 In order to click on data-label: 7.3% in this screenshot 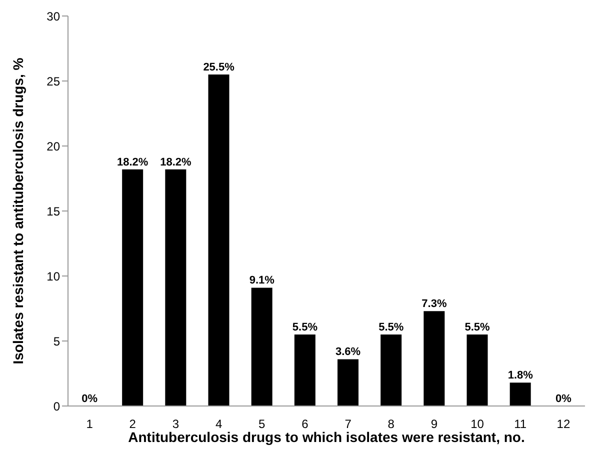, I will do `click(434, 304)`.